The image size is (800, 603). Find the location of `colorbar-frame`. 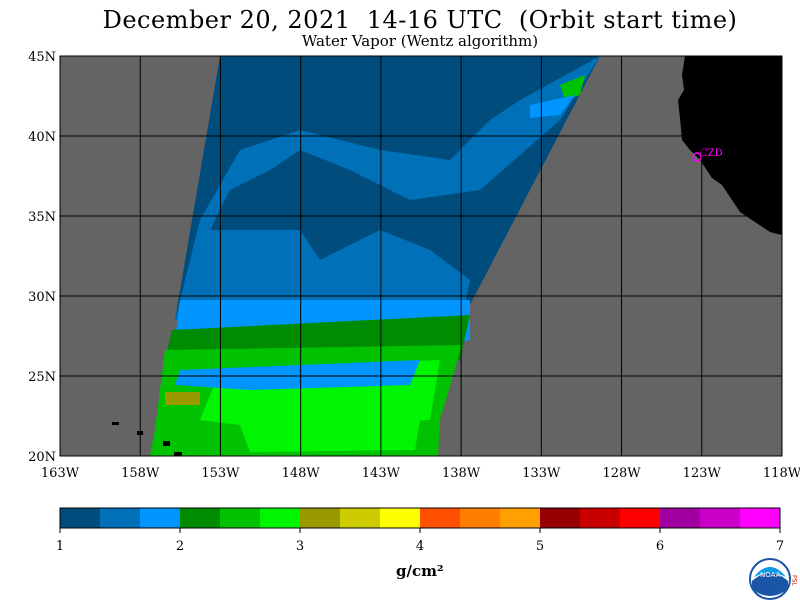

colorbar-frame is located at coordinates (420, 518).